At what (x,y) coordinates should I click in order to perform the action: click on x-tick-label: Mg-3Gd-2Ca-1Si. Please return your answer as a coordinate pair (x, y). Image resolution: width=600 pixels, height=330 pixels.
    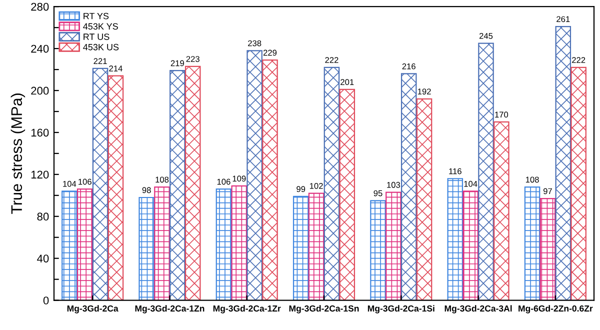
    Looking at the image, I should click on (401, 309).